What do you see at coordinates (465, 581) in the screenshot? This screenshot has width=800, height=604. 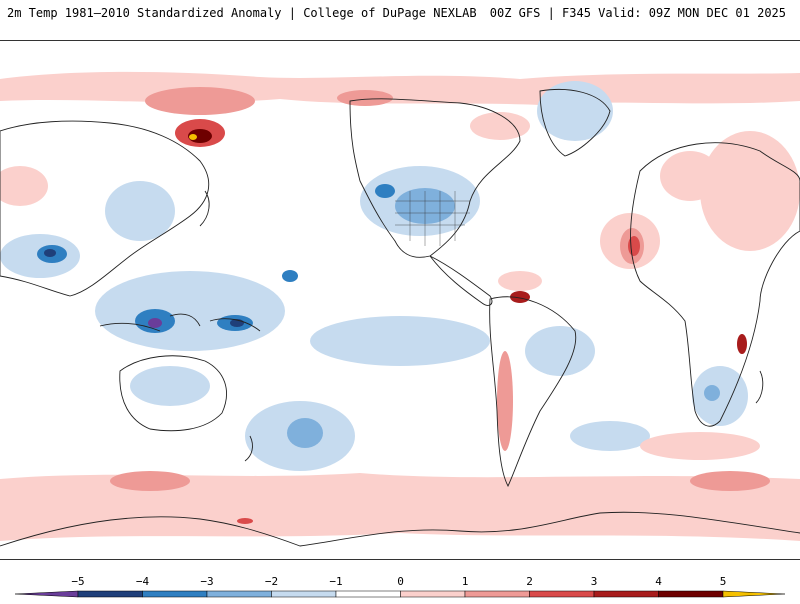 I see `colorbar-tick-label: 1` at bounding box center [465, 581].